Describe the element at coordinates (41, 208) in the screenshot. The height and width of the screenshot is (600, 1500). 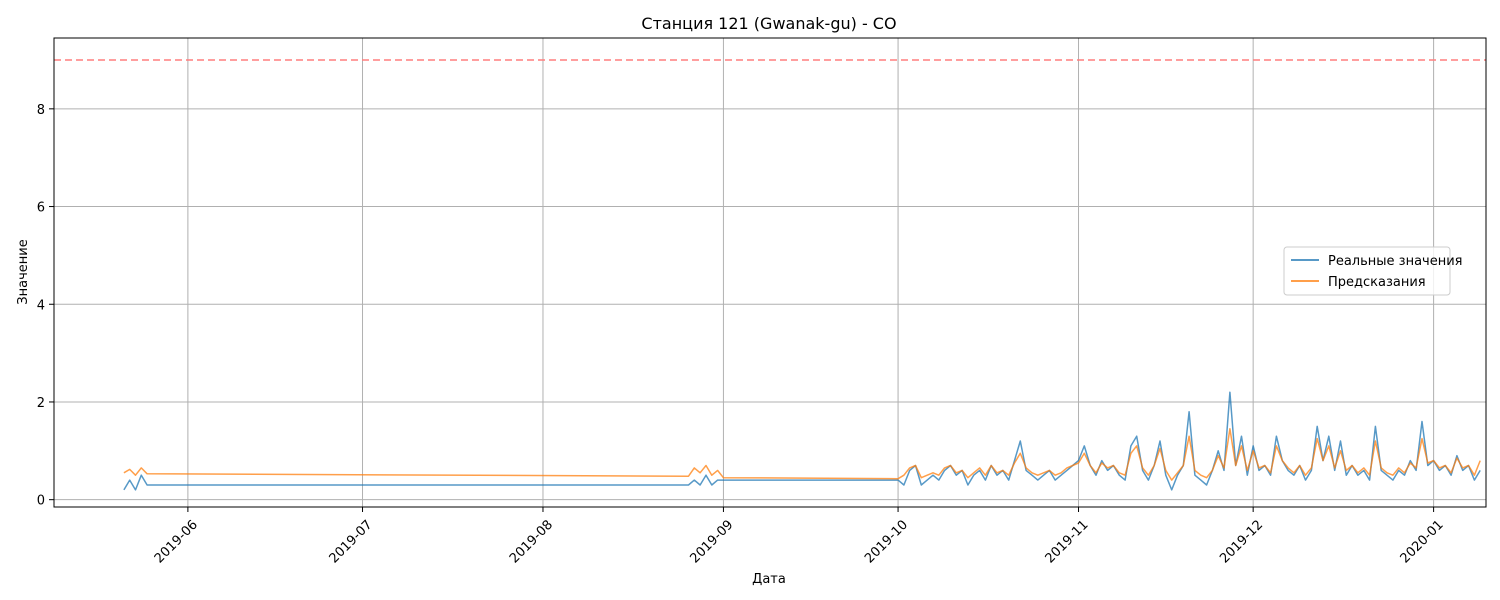
I see `y-tick-label: 6` at that location.